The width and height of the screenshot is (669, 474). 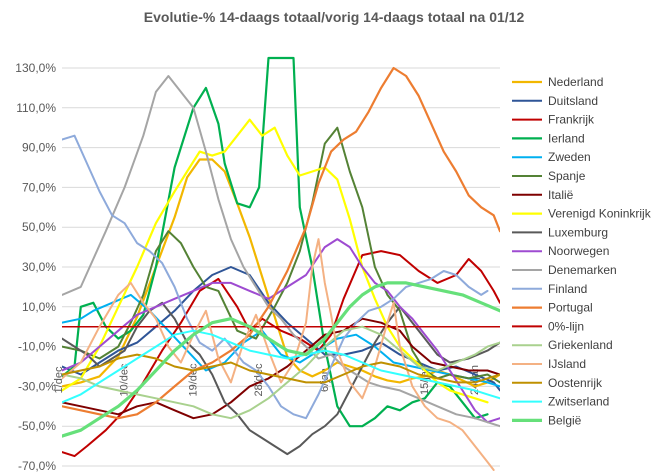 What do you see at coordinates (582, 270) in the screenshot?
I see `legend-label: Denemarken` at bounding box center [582, 270].